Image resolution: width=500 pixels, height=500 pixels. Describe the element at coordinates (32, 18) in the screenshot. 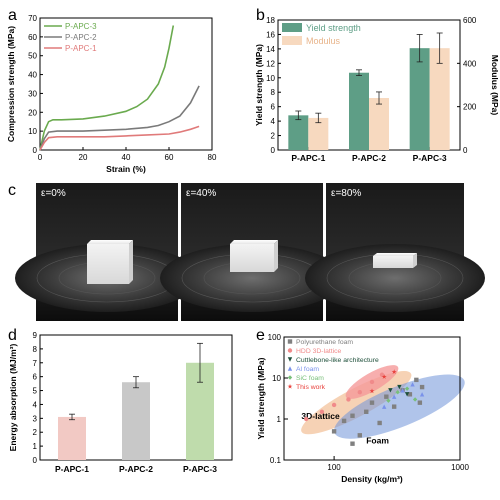

I see `y-tick-label: 70` at that location.